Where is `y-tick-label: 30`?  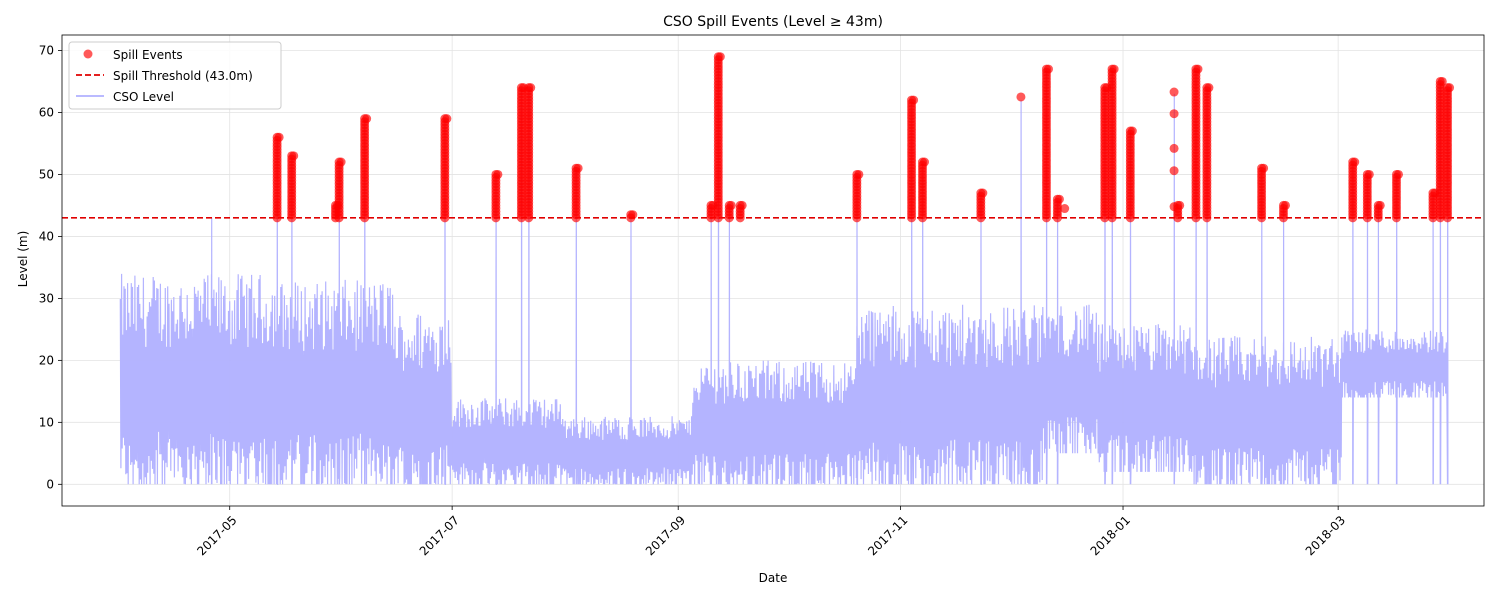 y-tick-label: 30 is located at coordinates (46, 298).